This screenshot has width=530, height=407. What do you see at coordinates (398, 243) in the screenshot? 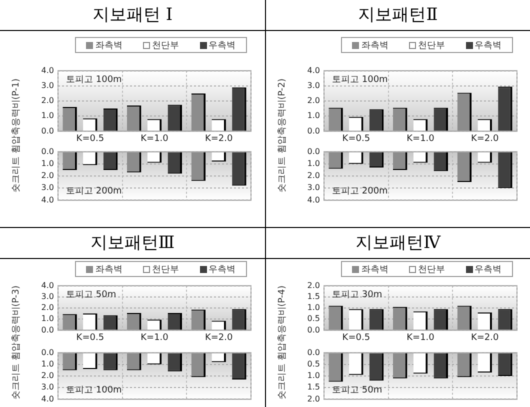
I see `chart-title: 지보패턴Ⅳ` at bounding box center [398, 243].